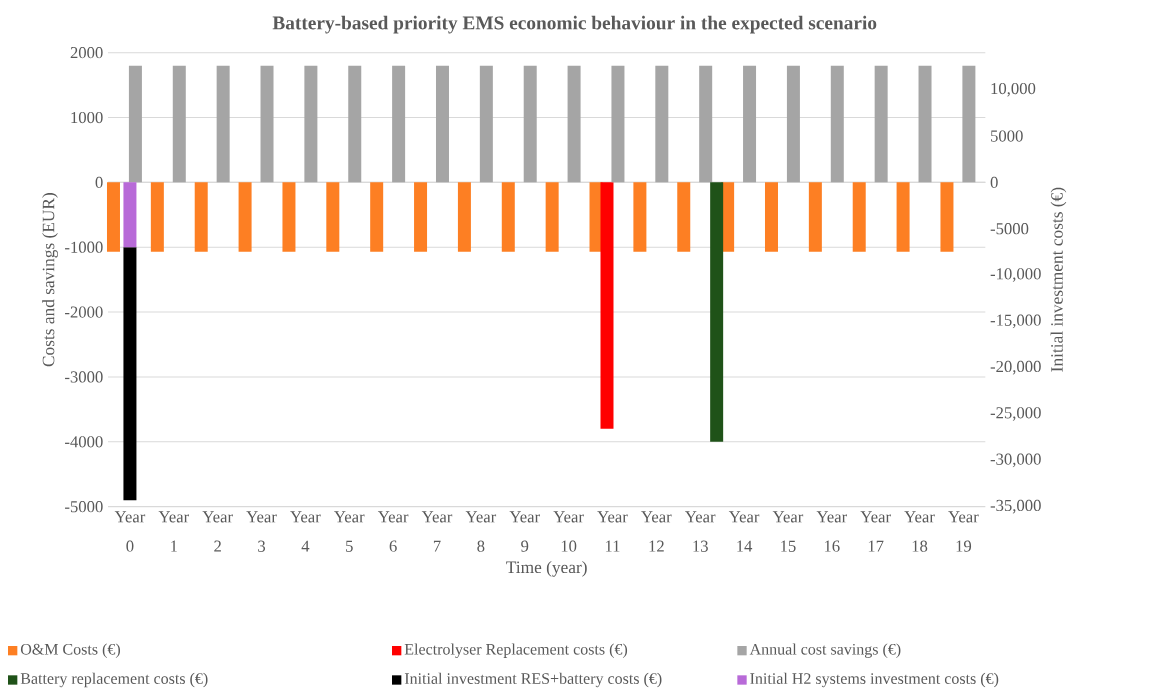  What do you see at coordinates (261, 531) in the screenshot?
I see `x-tick-label: Year 3` at bounding box center [261, 531].